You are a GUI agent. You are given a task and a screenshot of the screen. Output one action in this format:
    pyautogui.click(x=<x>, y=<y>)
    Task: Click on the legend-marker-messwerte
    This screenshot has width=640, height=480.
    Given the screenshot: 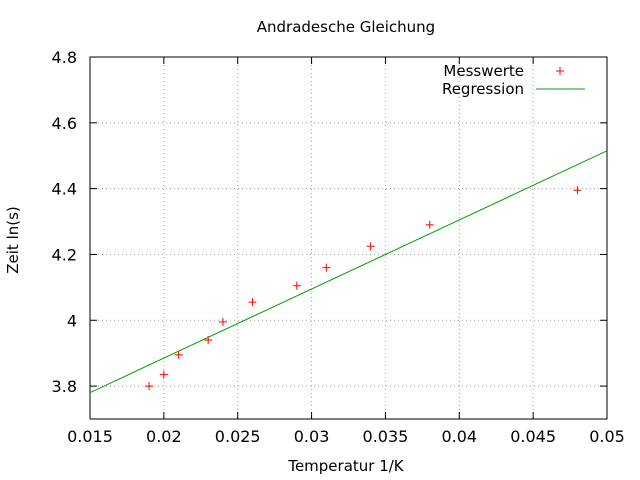 What is the action you would take?
    pyautogui.click(x=560, y=71)
    